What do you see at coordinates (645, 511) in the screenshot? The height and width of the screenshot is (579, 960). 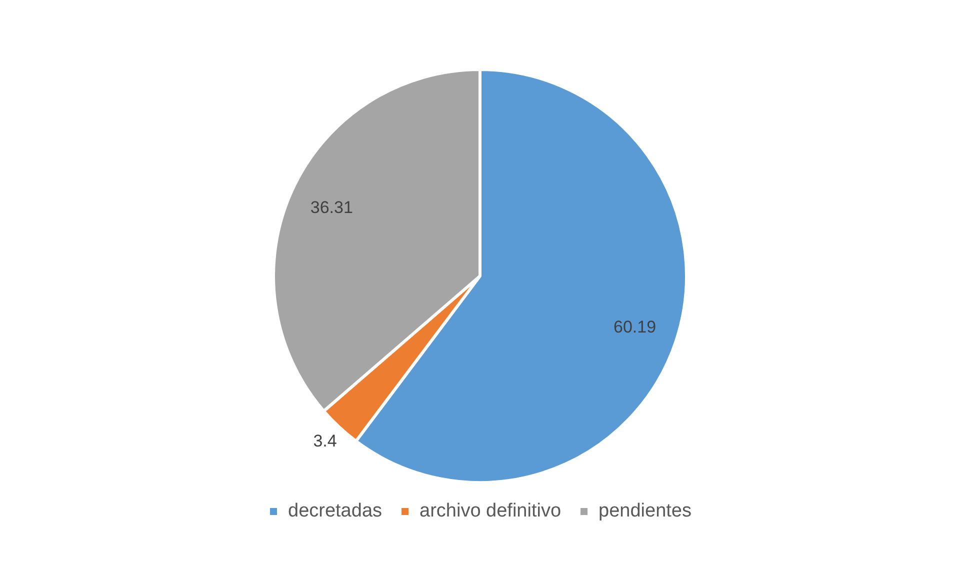 I see `legend-label: pendientes` at bounding box center [645, 511].